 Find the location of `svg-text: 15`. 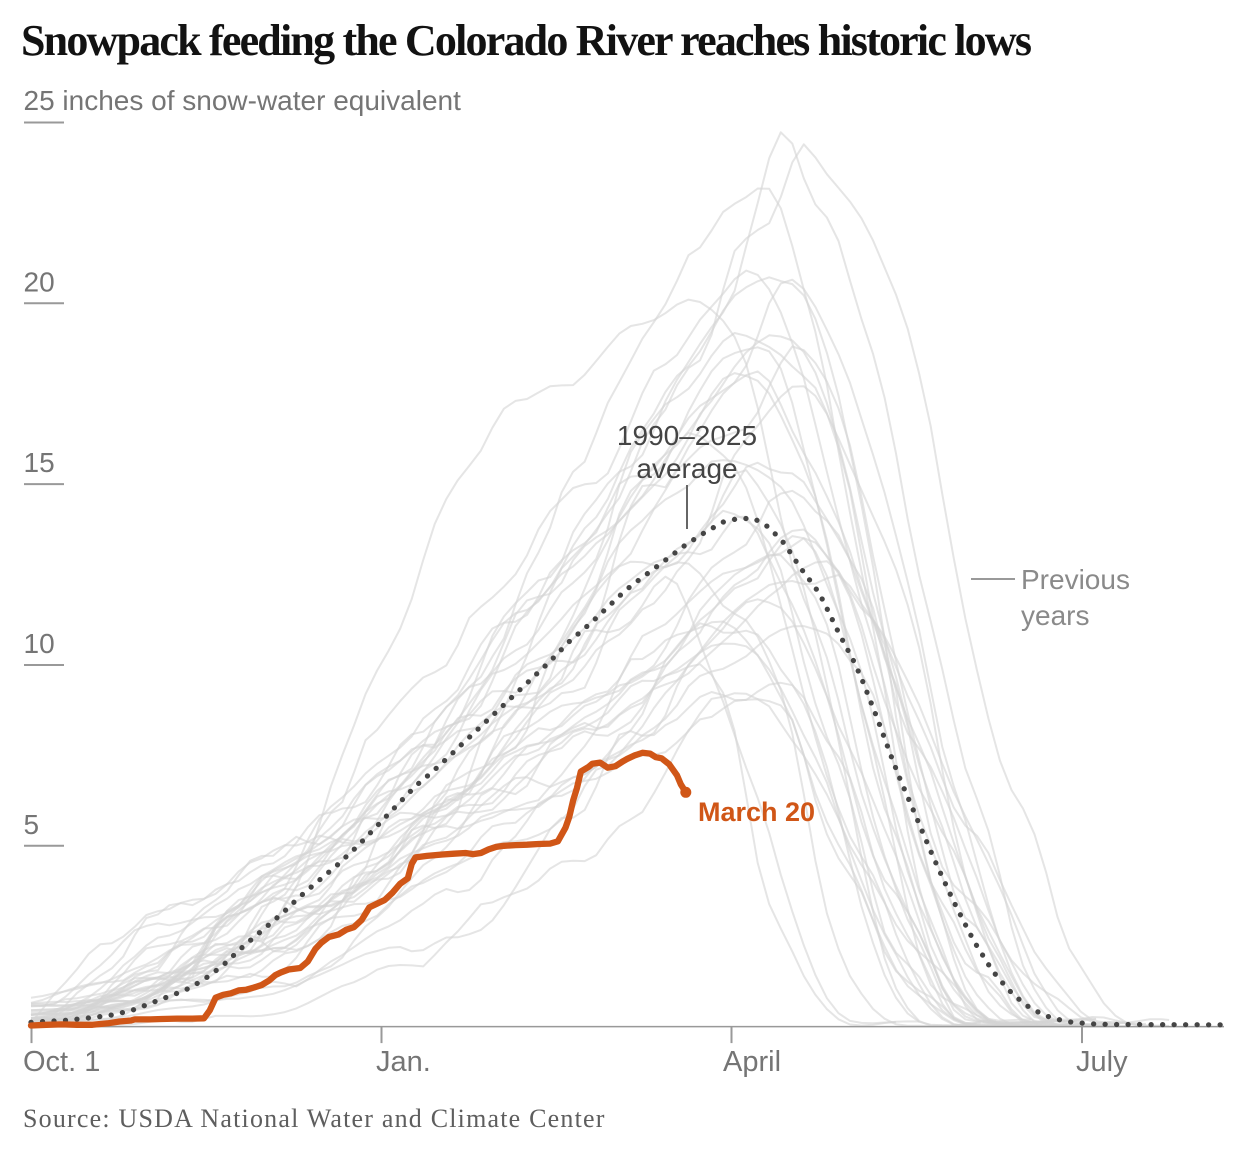

svg-text: 15 is located at coordinates (39, 462).